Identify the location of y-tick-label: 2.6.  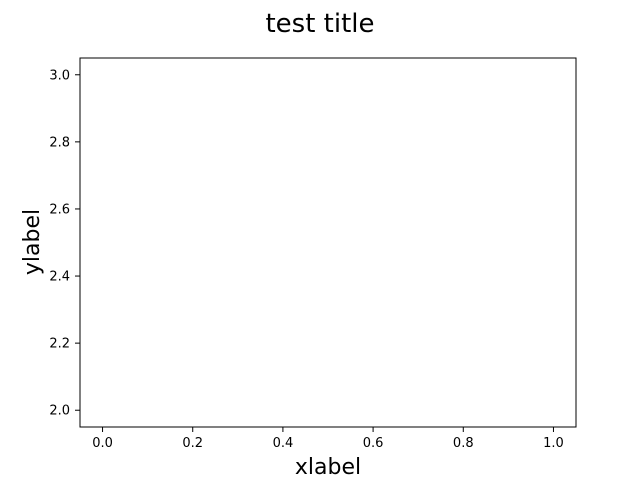
(59, 209).